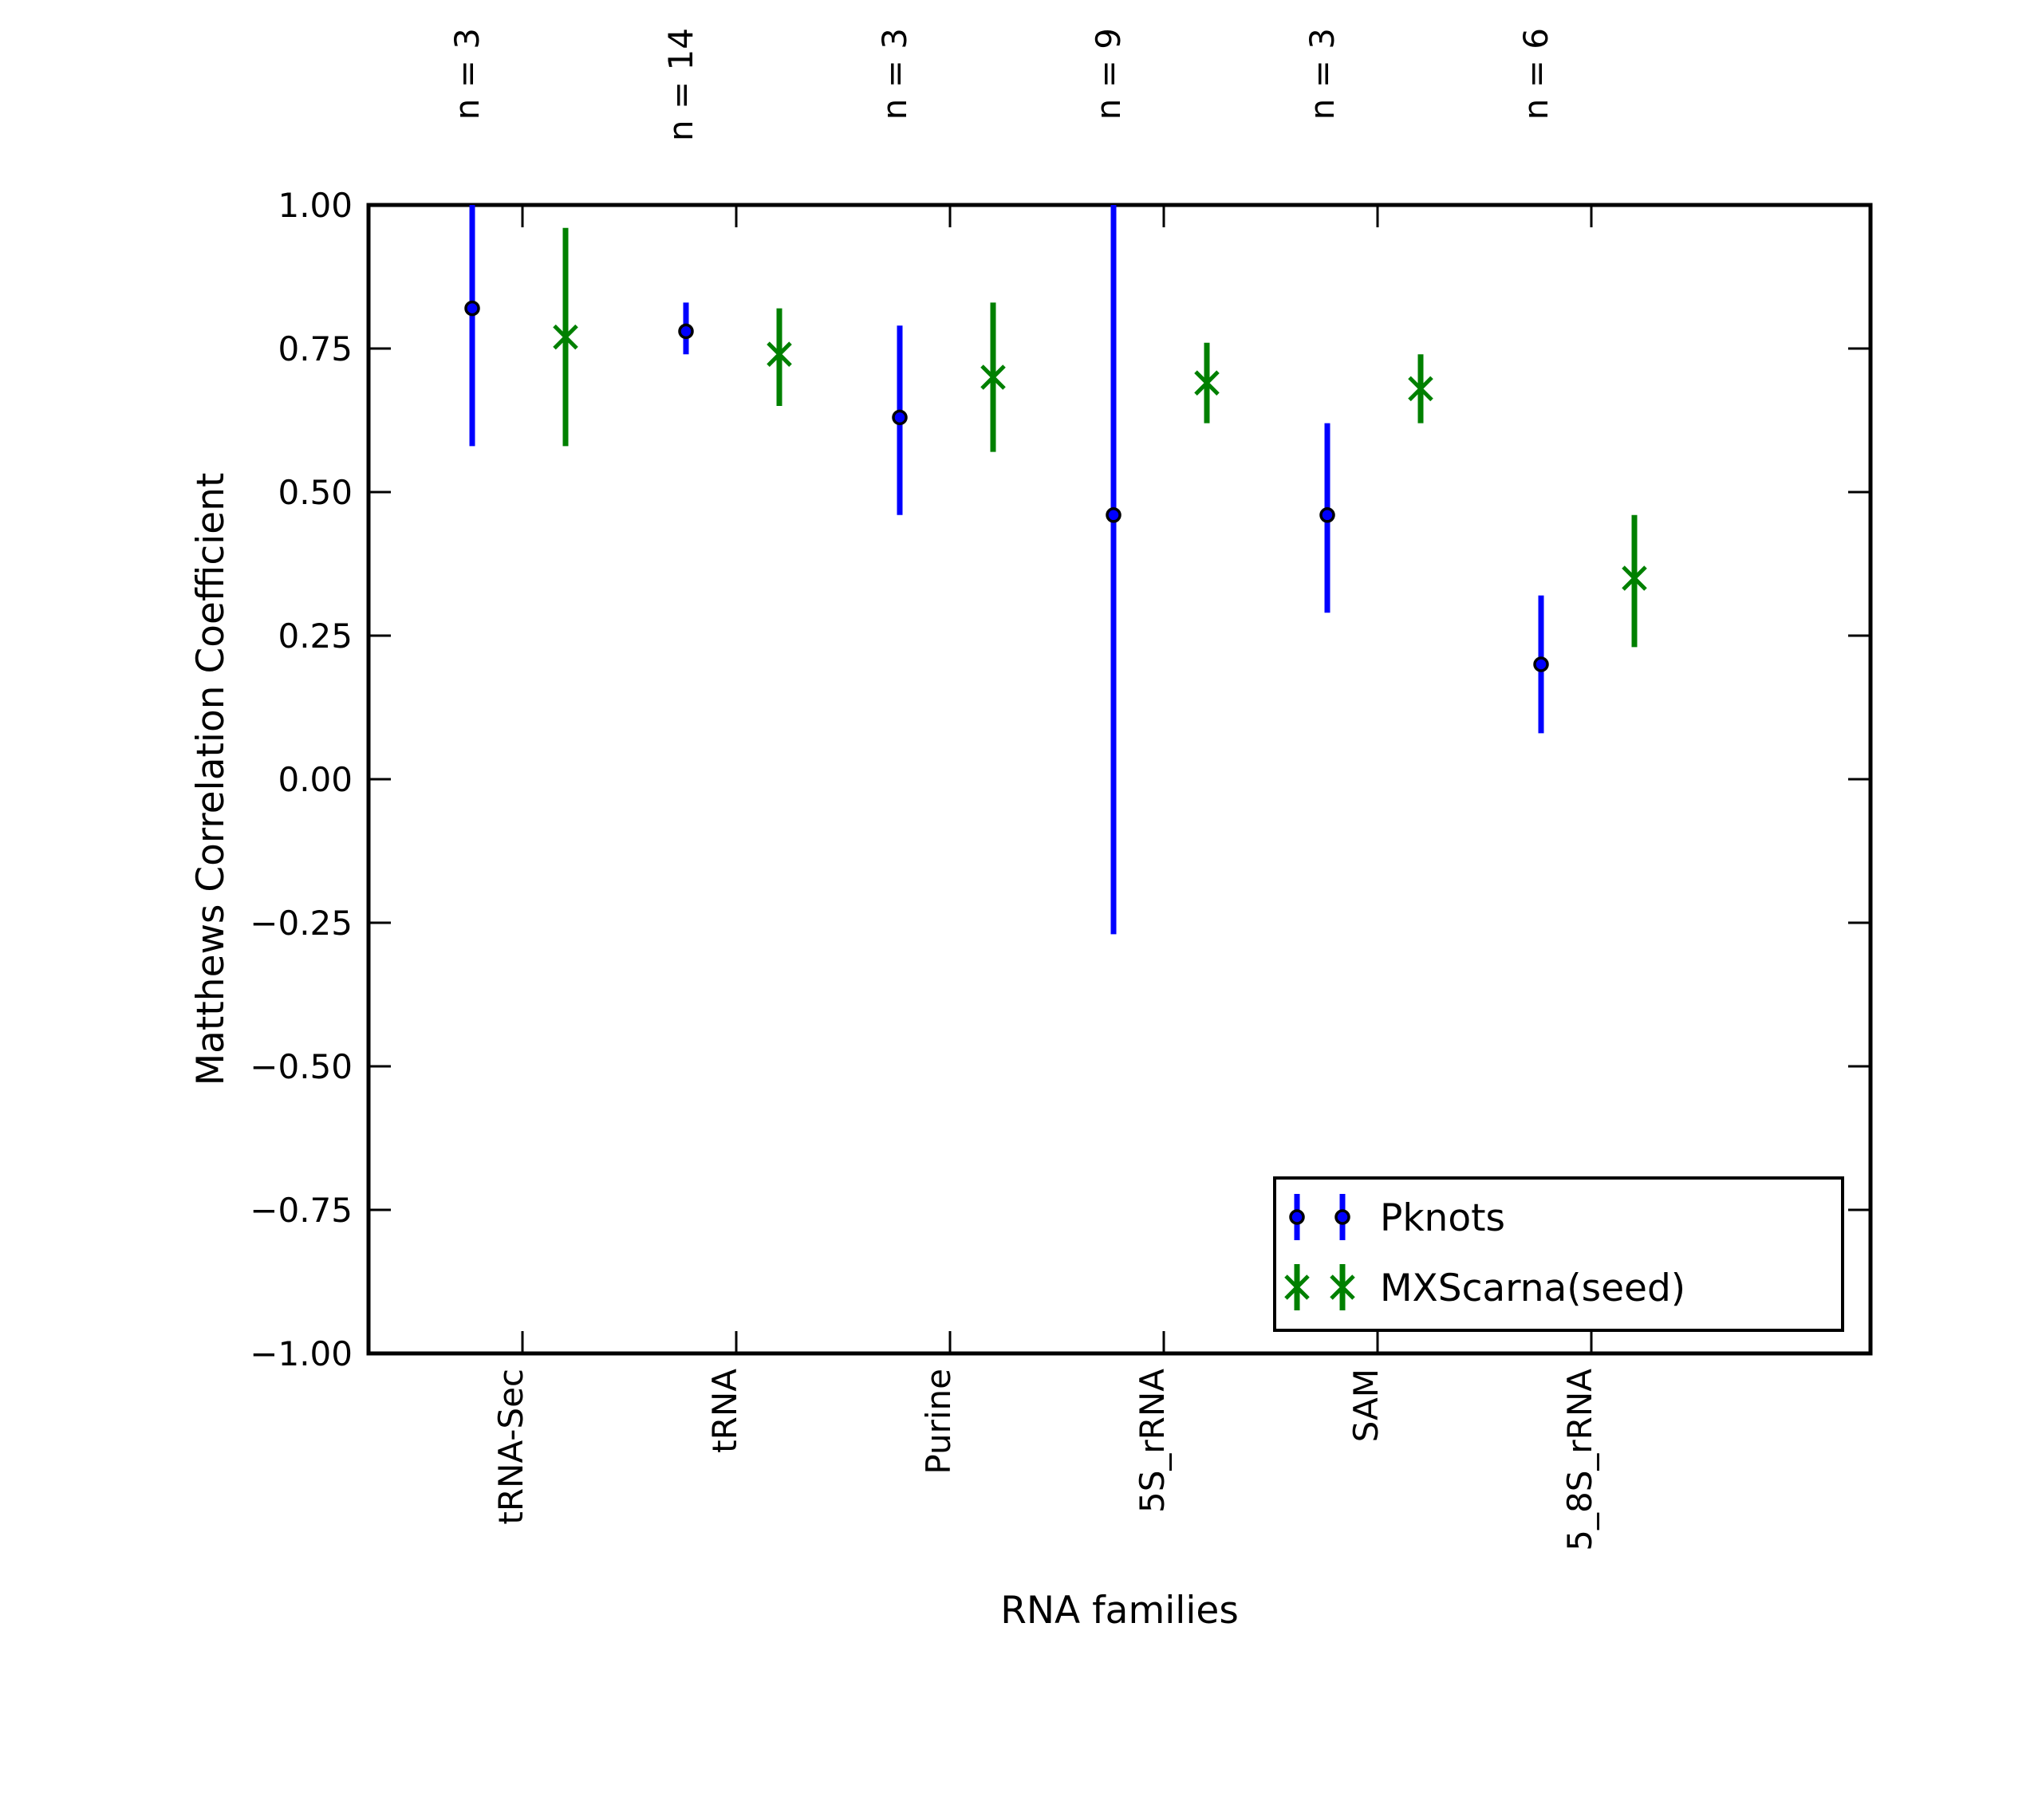  What do you see at coordinates (315, 636) in the screenshot?
I see `y-tick-label: 0.25` at bounding box center [315, 636].